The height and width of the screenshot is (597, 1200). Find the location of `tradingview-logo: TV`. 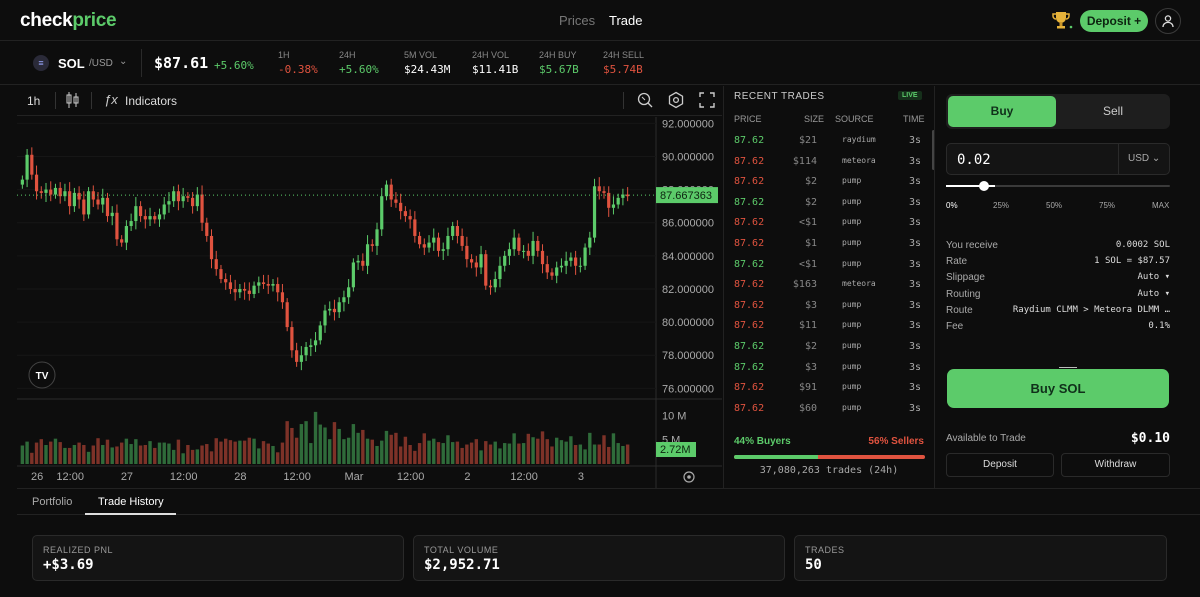

tradingview-logo: TV is located at coordinates (42, 375).